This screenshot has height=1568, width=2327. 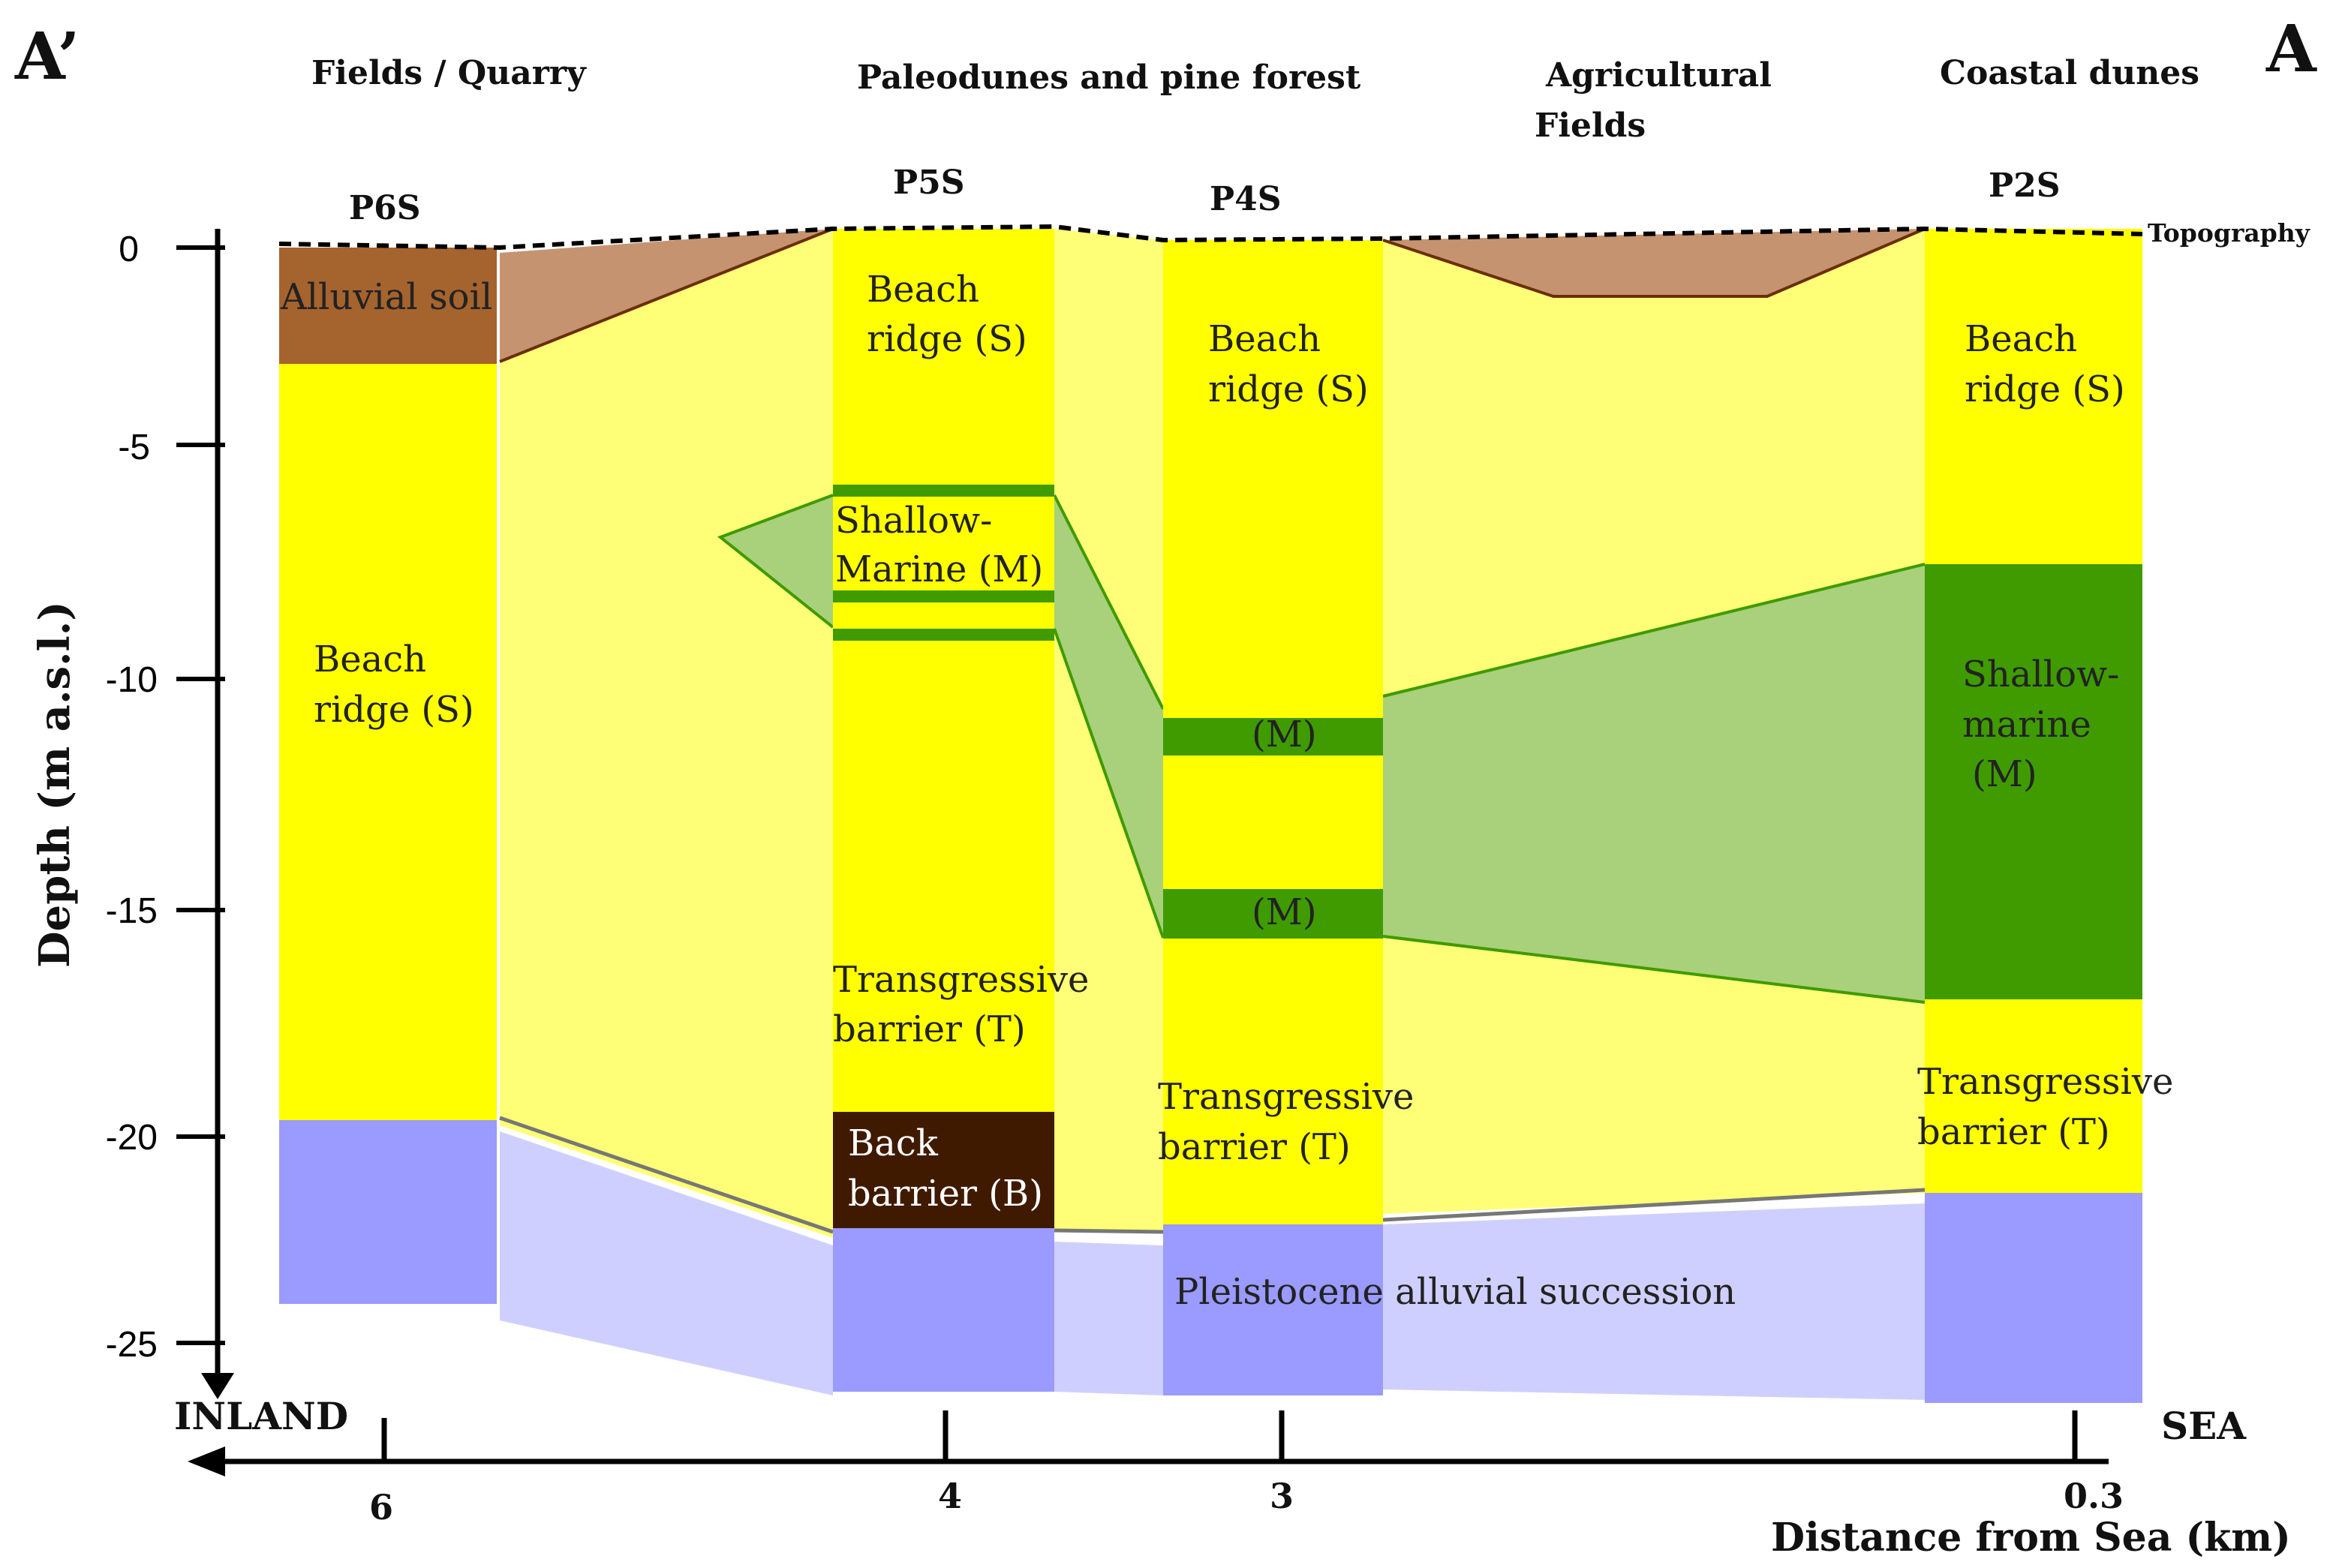 I want to click on pleistocene-label: Pleistocene alluvial succession, so click(x=1455, y=1292).